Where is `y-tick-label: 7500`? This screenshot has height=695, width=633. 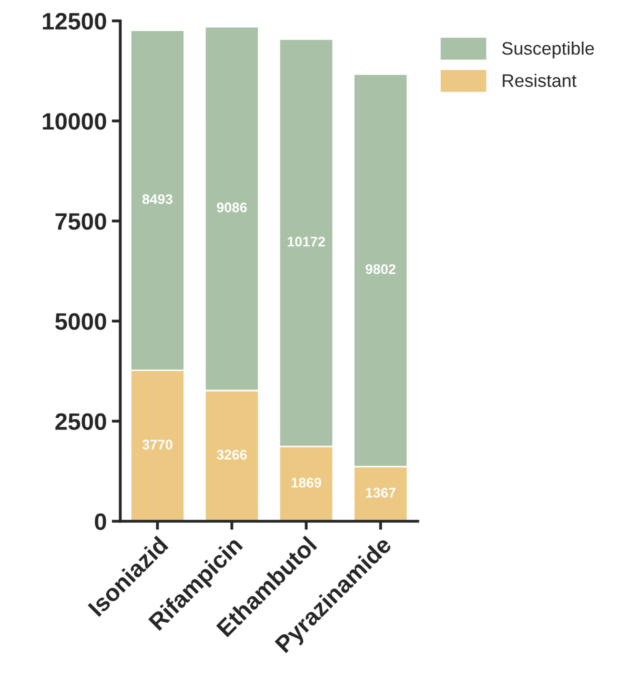
y-tick-label: 7500 is located at coordinates (81, 221).